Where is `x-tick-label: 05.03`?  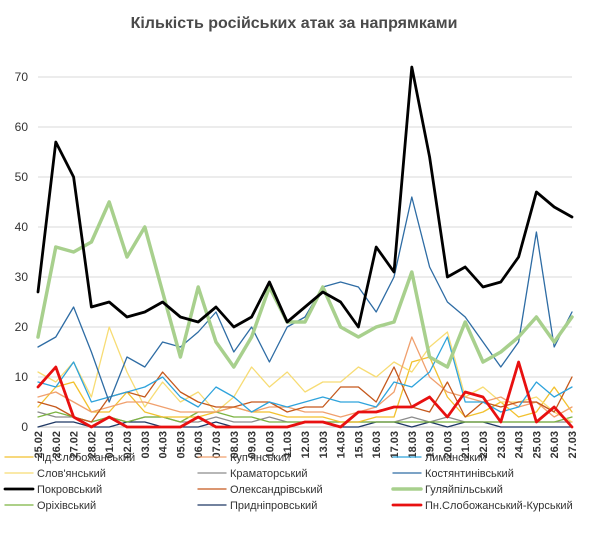 x-tick-label: 05.03 is located at coordinates (181, 445).